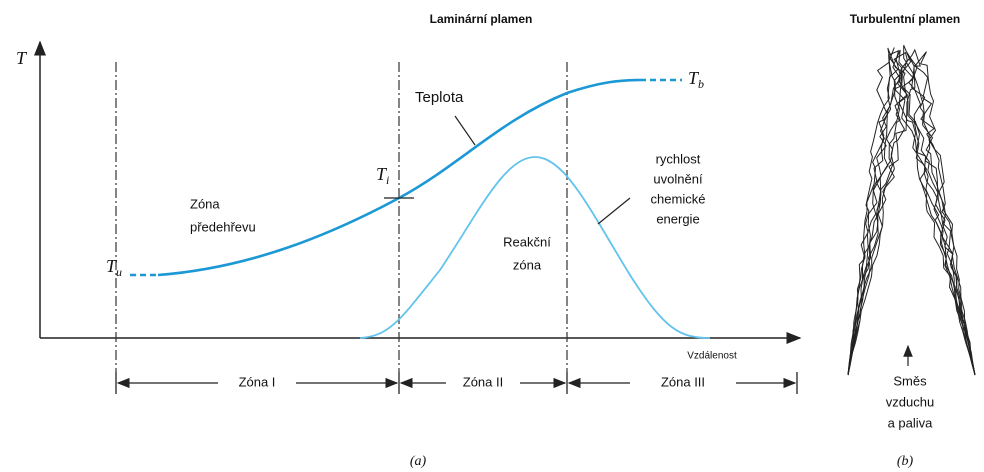 Image resolution: width=984 pixels, height=472 pixels. Describe the element at coordinates (527, 264) in the screenshot. I see `reaction-label: zóna` at that location.